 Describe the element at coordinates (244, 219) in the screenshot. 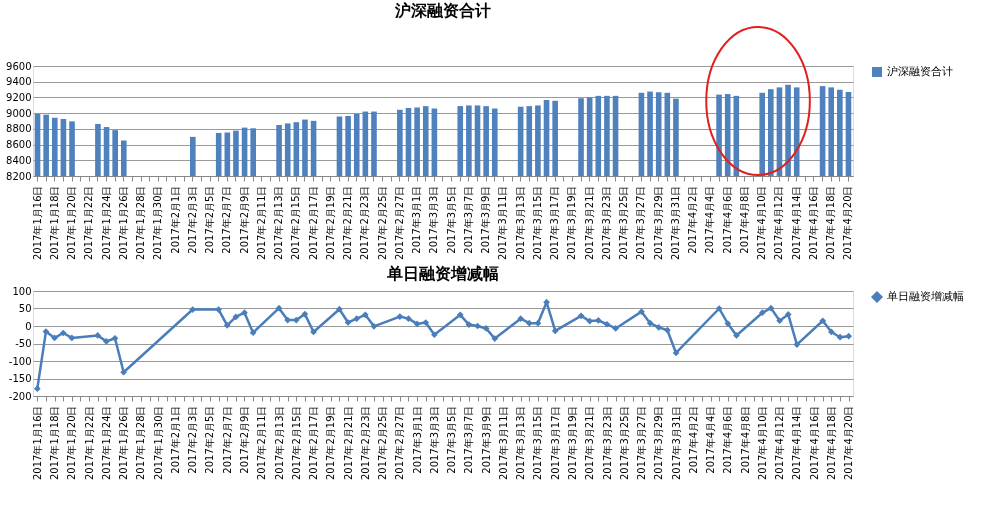

I see `x-tick-label: 2017年2月9日` at that location.